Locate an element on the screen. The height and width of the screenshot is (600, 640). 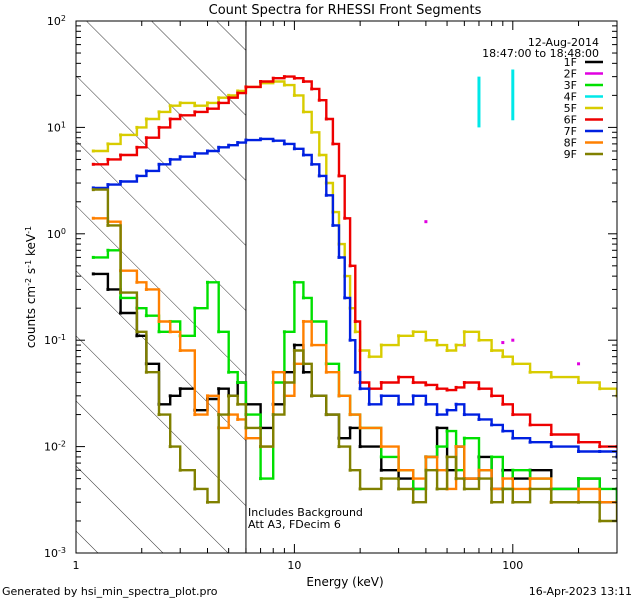
legend-label-1F: 1F is located at coordinates (570, 62).